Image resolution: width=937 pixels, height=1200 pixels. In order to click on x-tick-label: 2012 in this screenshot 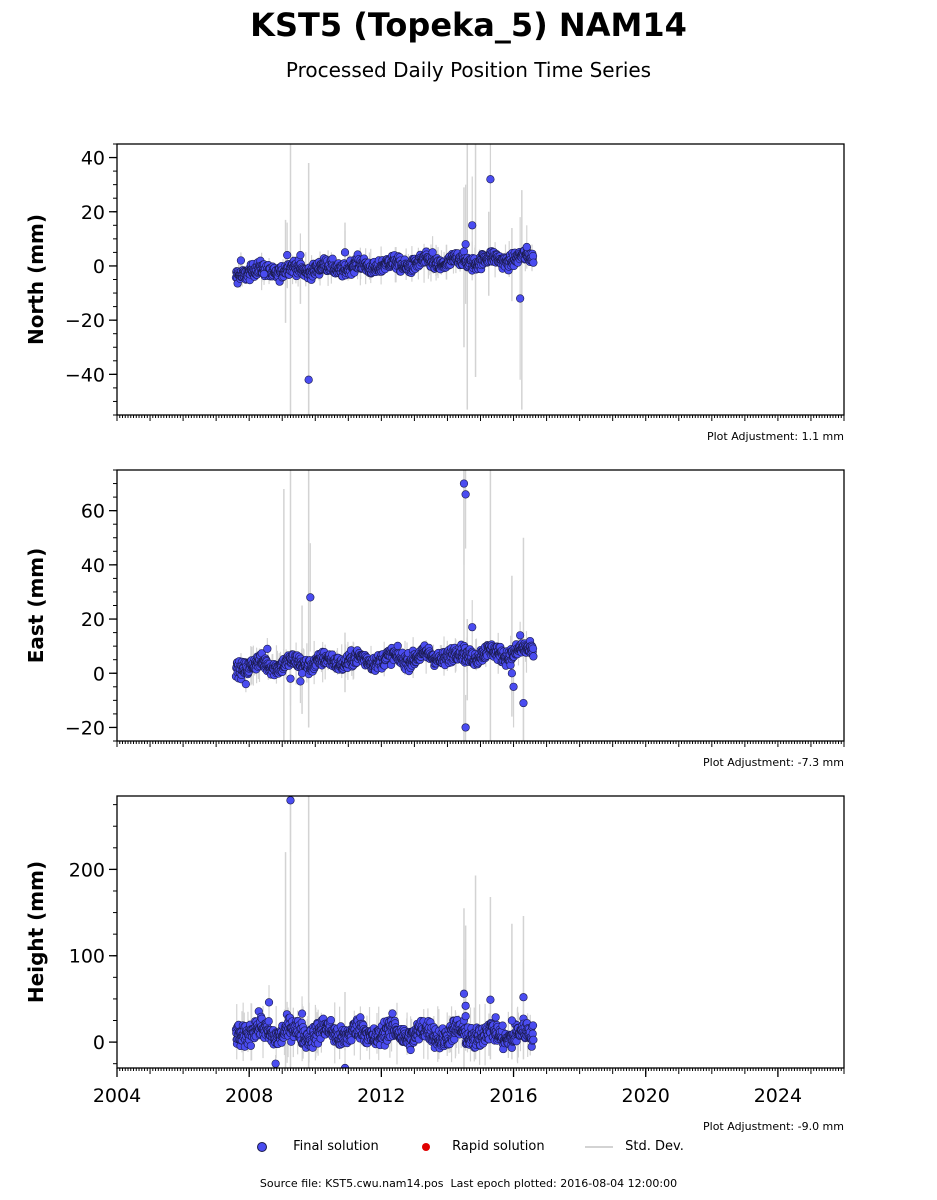, I will do `click(381, 1096)`.